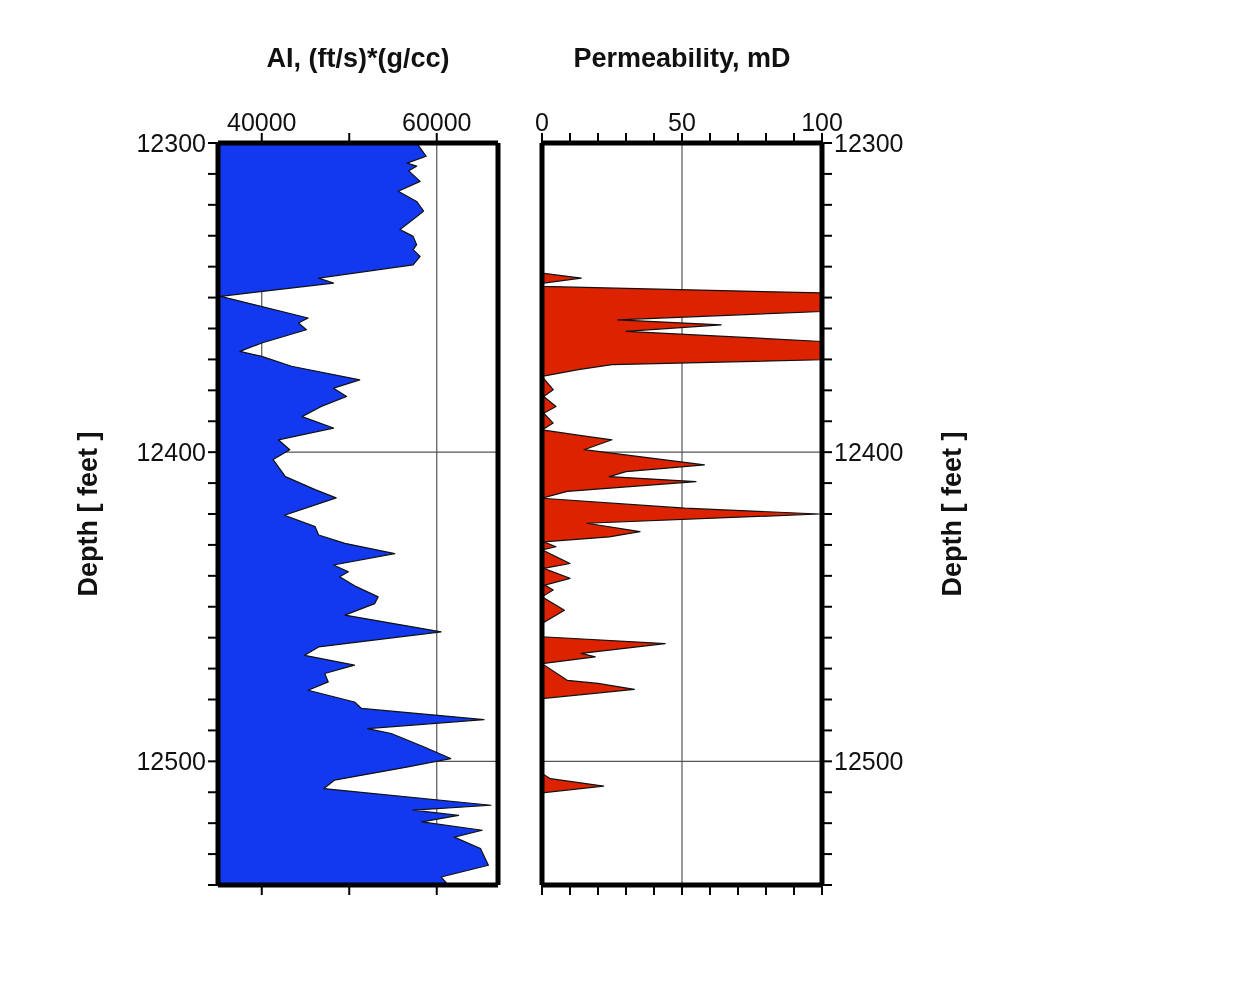 This screenshot has height=993, width=1233. Describe the element at coordinates (542, 122) in the screenshot. I see `x-tick-label: 0` at that location.